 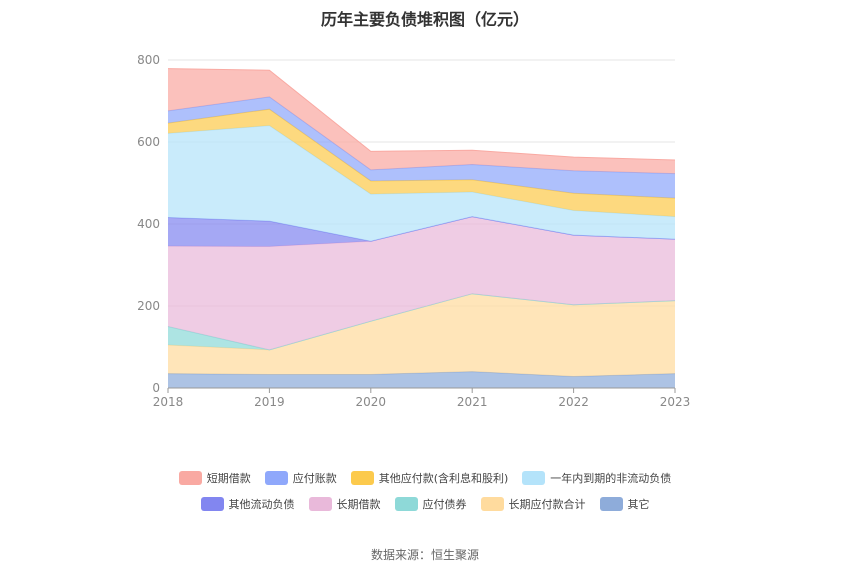 What do you see at coordinates (421, 114) in the screenshot?
I see `area-edge-短期借款` at bounding box center [421, 114].